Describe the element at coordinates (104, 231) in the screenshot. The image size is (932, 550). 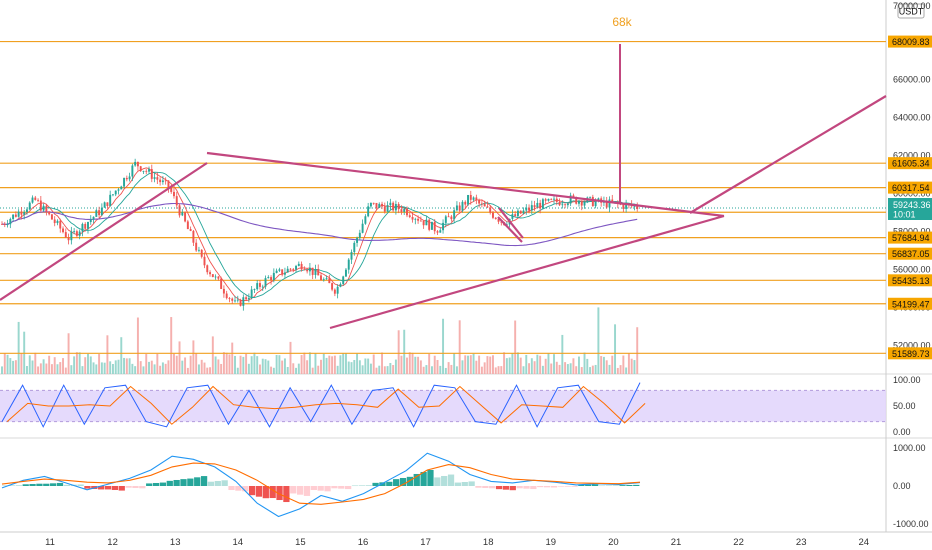
I see `rising-trendline` at that location.